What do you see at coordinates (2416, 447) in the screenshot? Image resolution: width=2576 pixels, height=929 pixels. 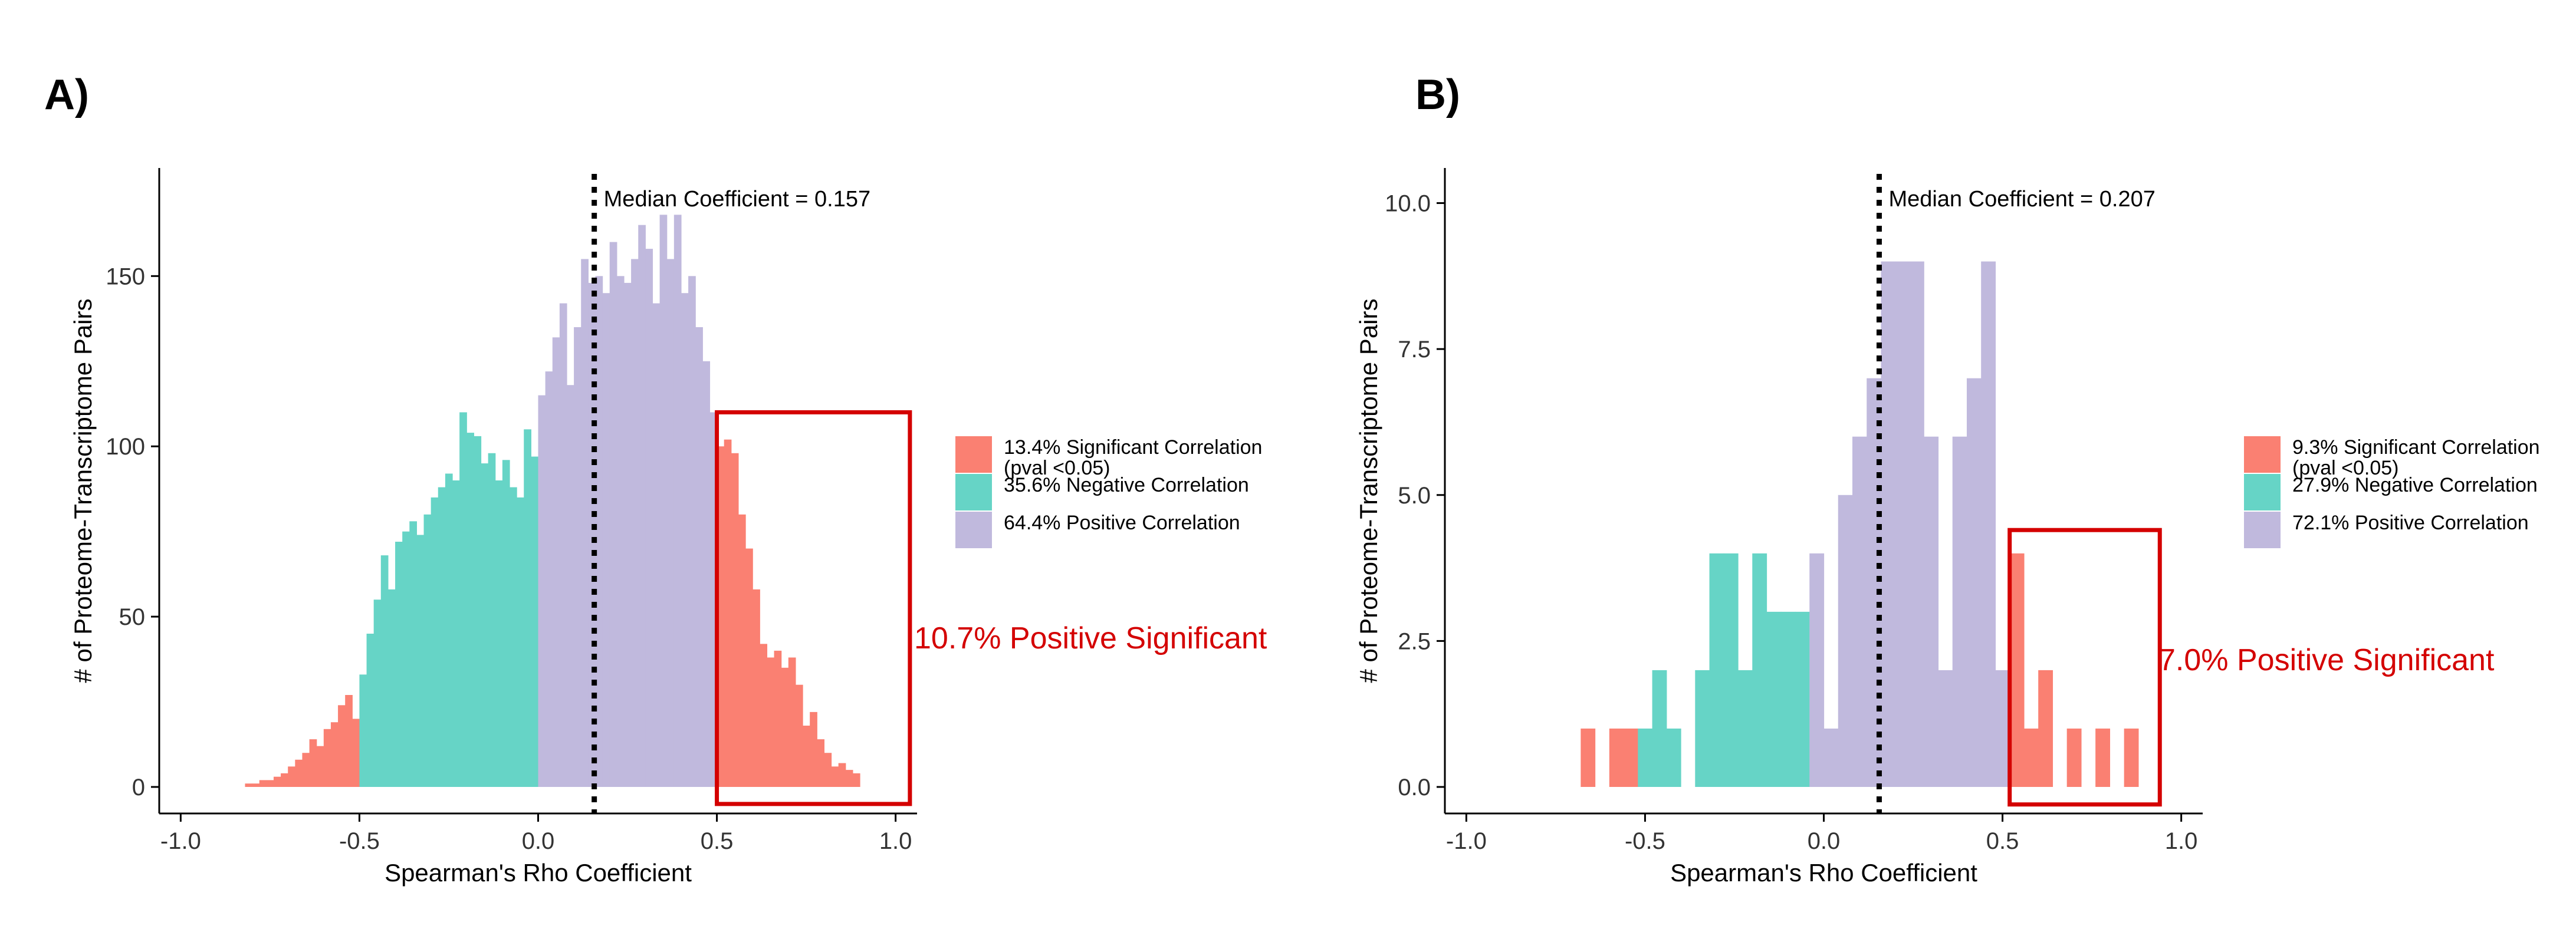 I see `legend-label: 9.3% Significant Correlation` at bounding box center [2416, 447].